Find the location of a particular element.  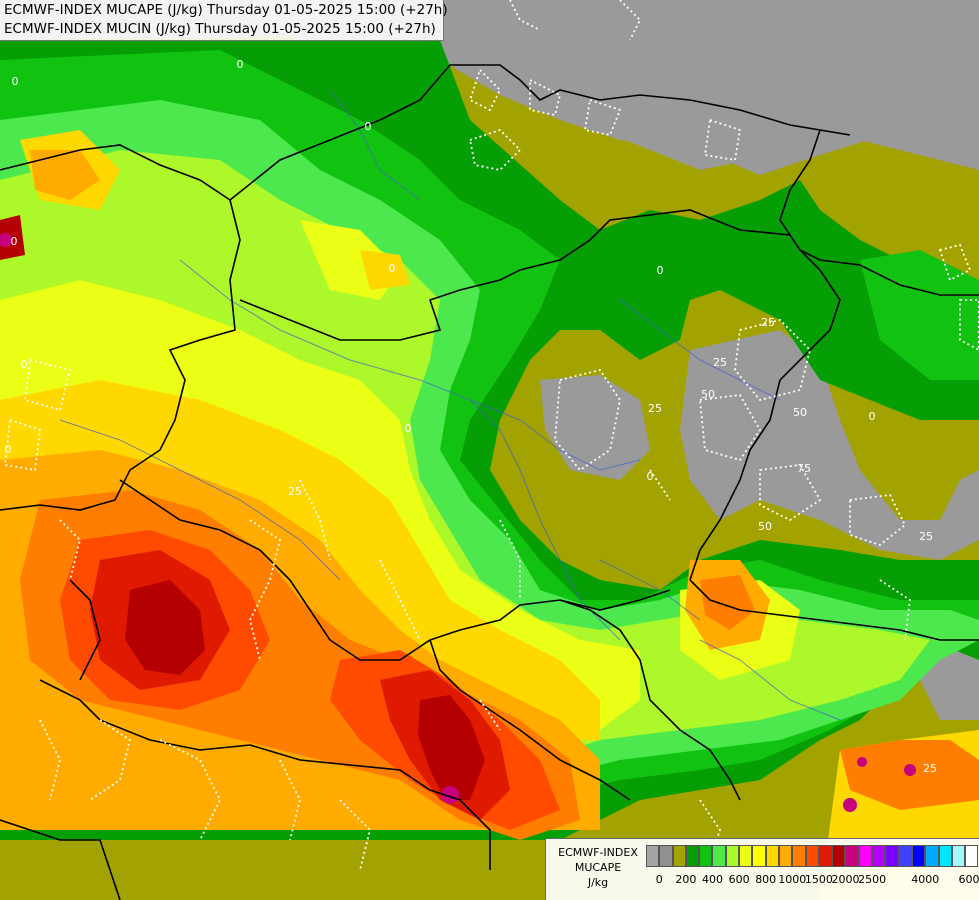

legend-unit: J/kg is located at coordinates (598, 882).